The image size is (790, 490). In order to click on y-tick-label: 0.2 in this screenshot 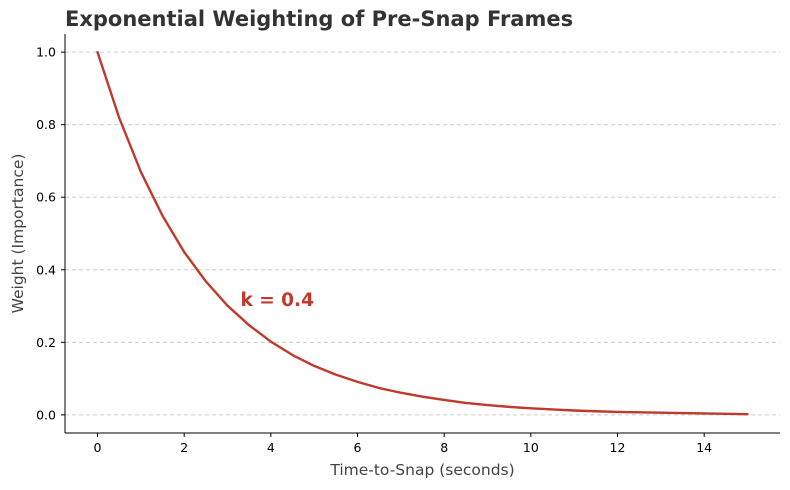, I will do `click(46, 342)`.